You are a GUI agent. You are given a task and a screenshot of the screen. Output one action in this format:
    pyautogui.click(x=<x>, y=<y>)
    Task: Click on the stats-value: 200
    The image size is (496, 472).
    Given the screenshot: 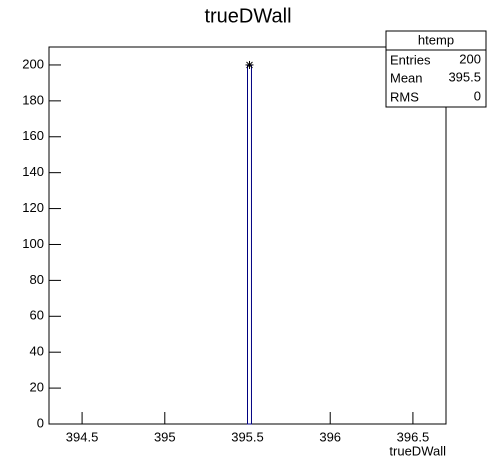 What is the action you would take?
    pyautogui.click(x=470, y=58)
    